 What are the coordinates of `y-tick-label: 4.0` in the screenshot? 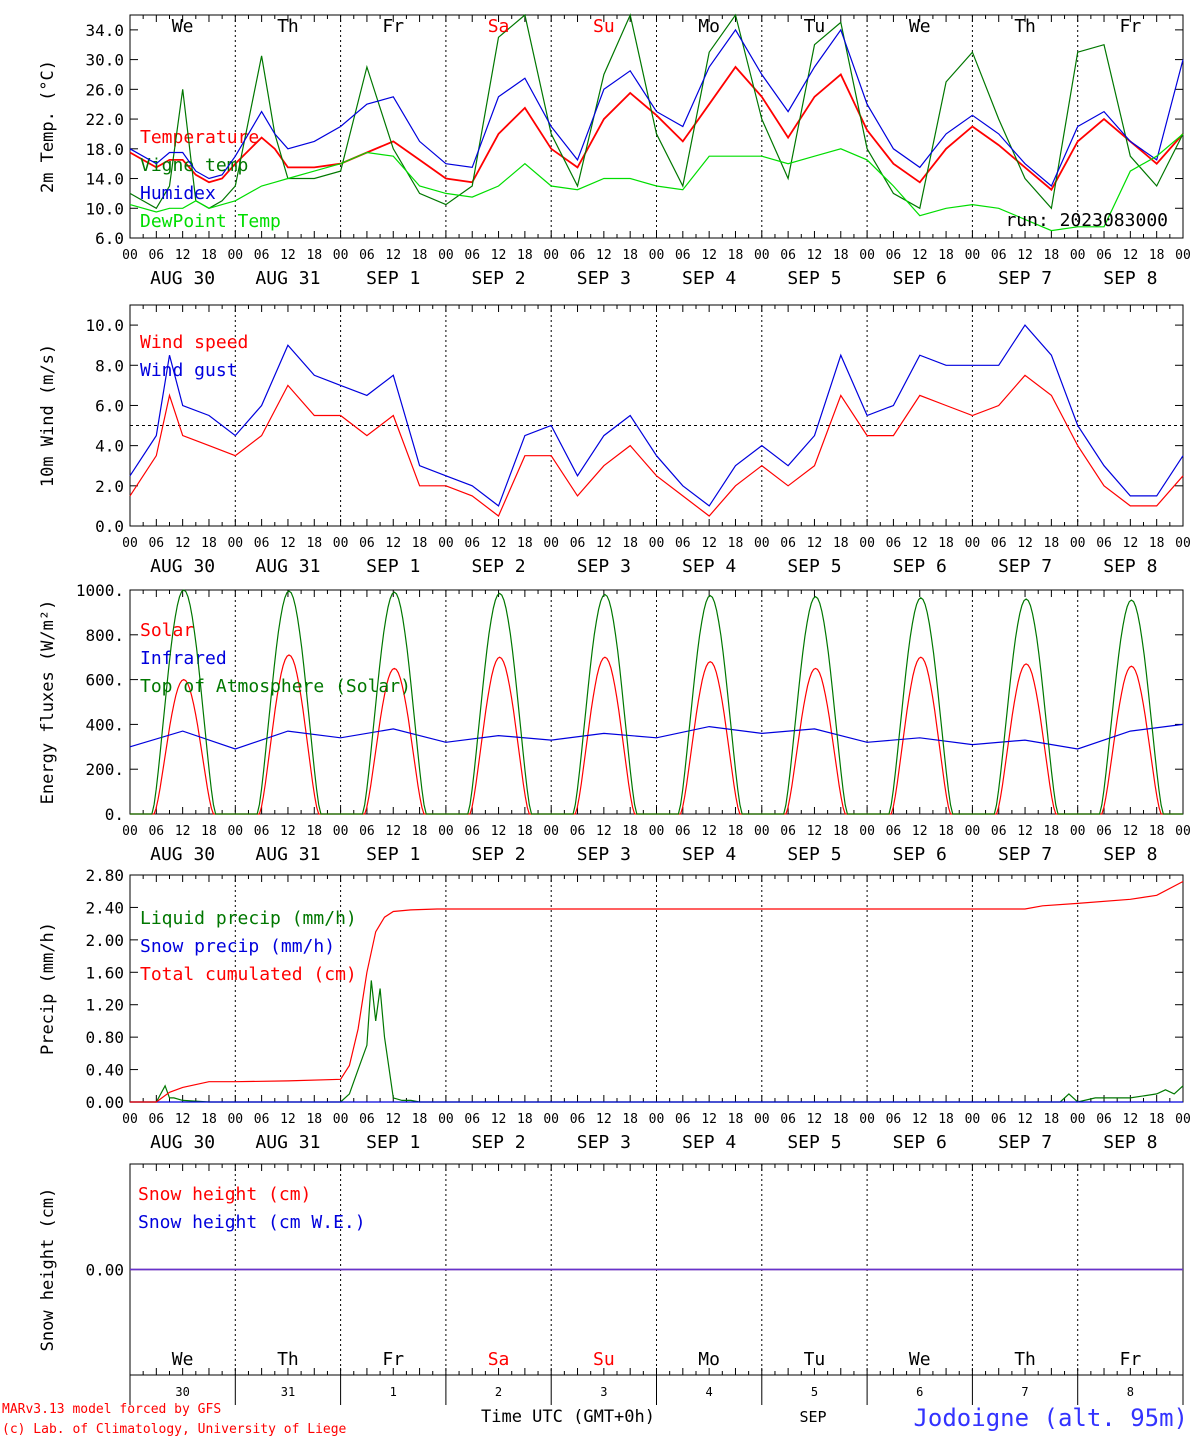 It's located at (109, 446).